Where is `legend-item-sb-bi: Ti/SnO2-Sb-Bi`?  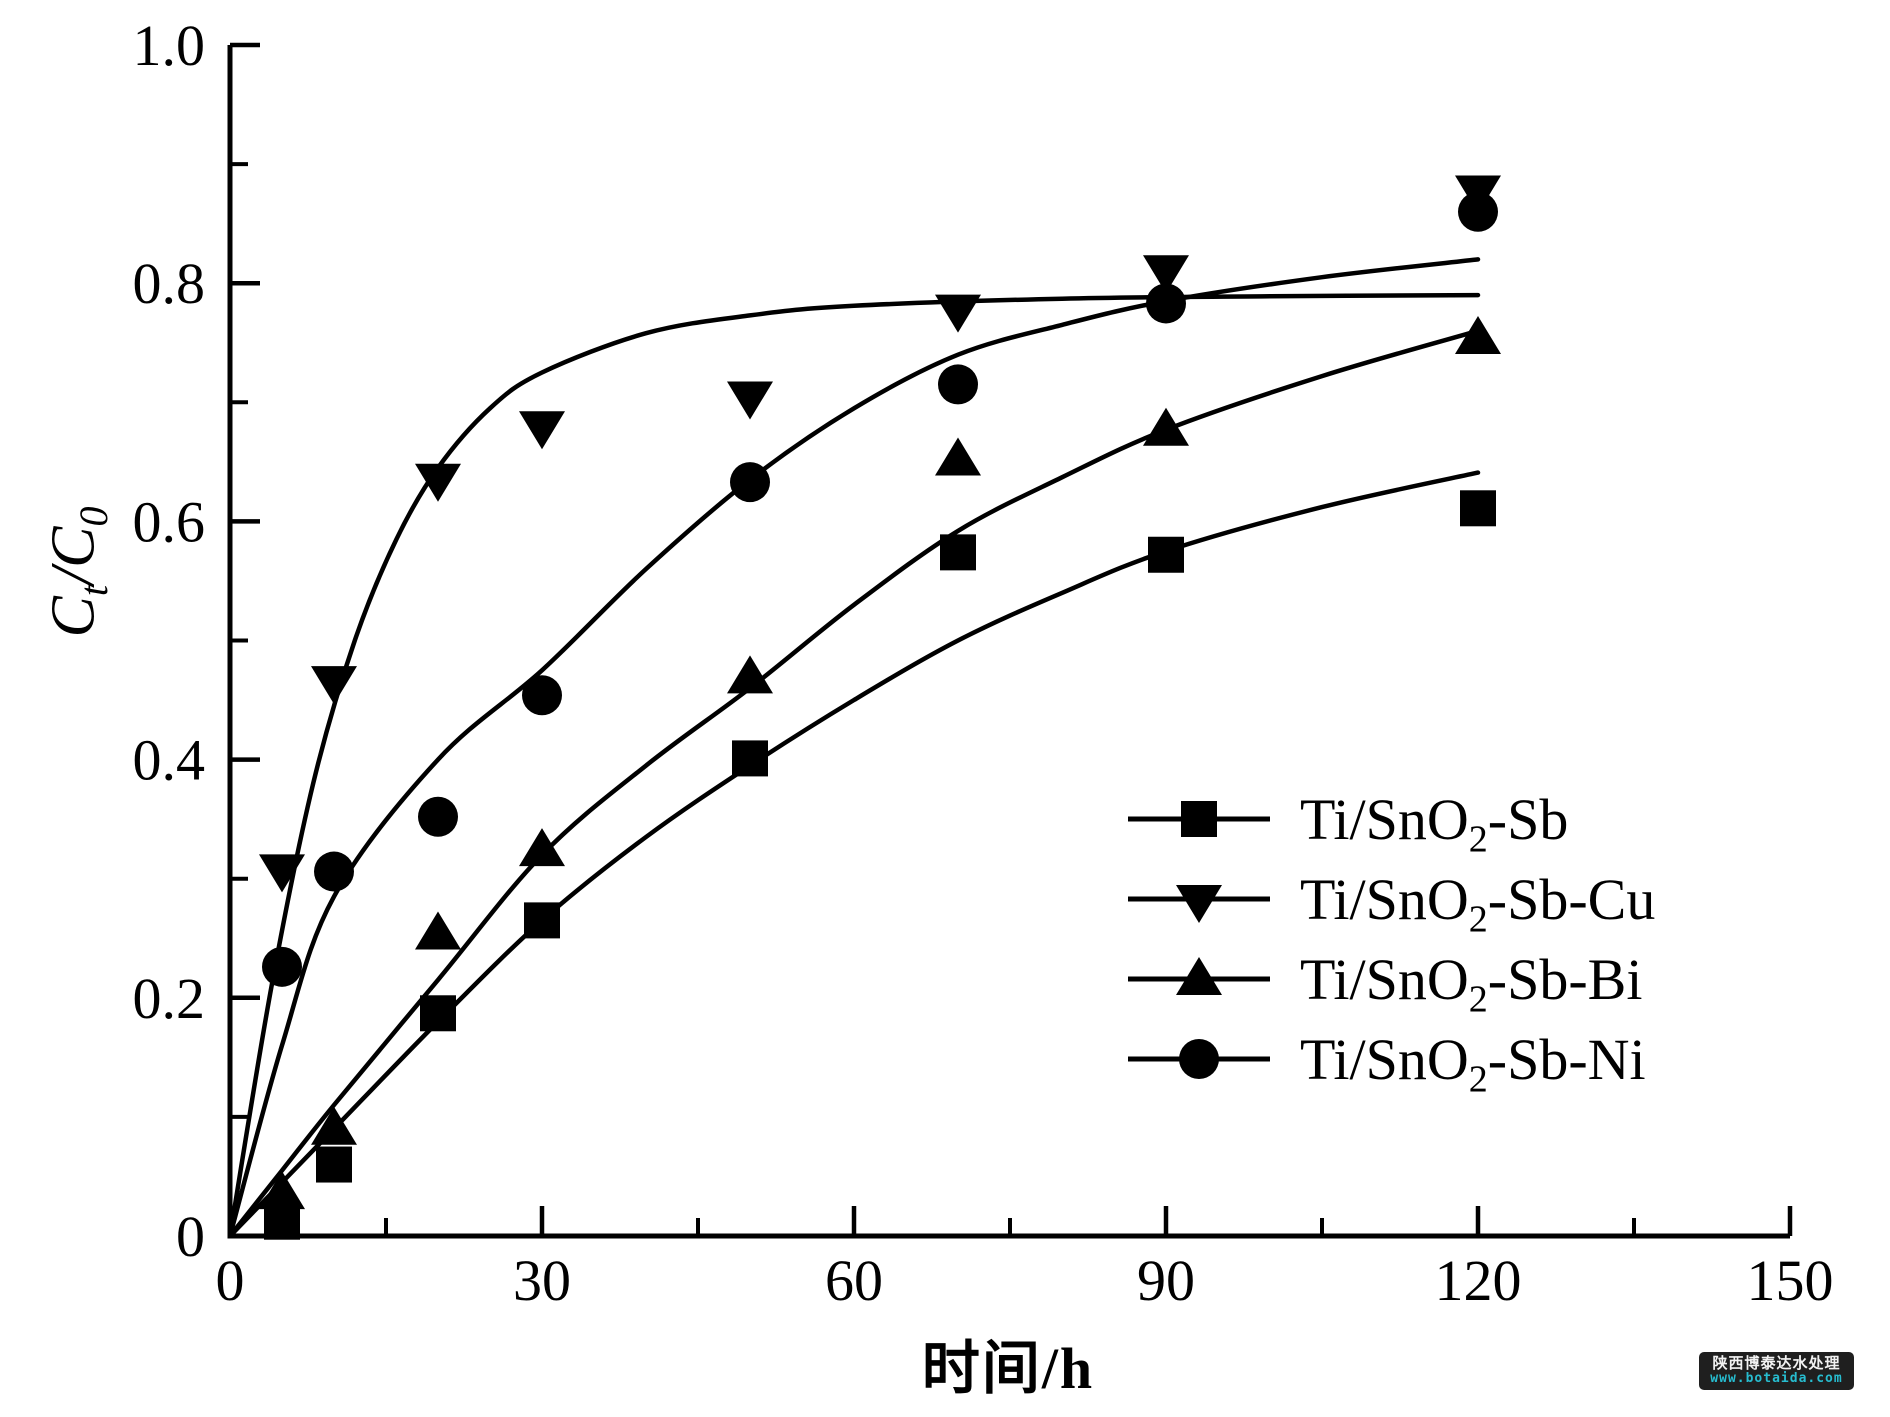
legend-item-sb-bi: Ti/SnO2-Sb-Bi is located at coordinates (1390, 979).